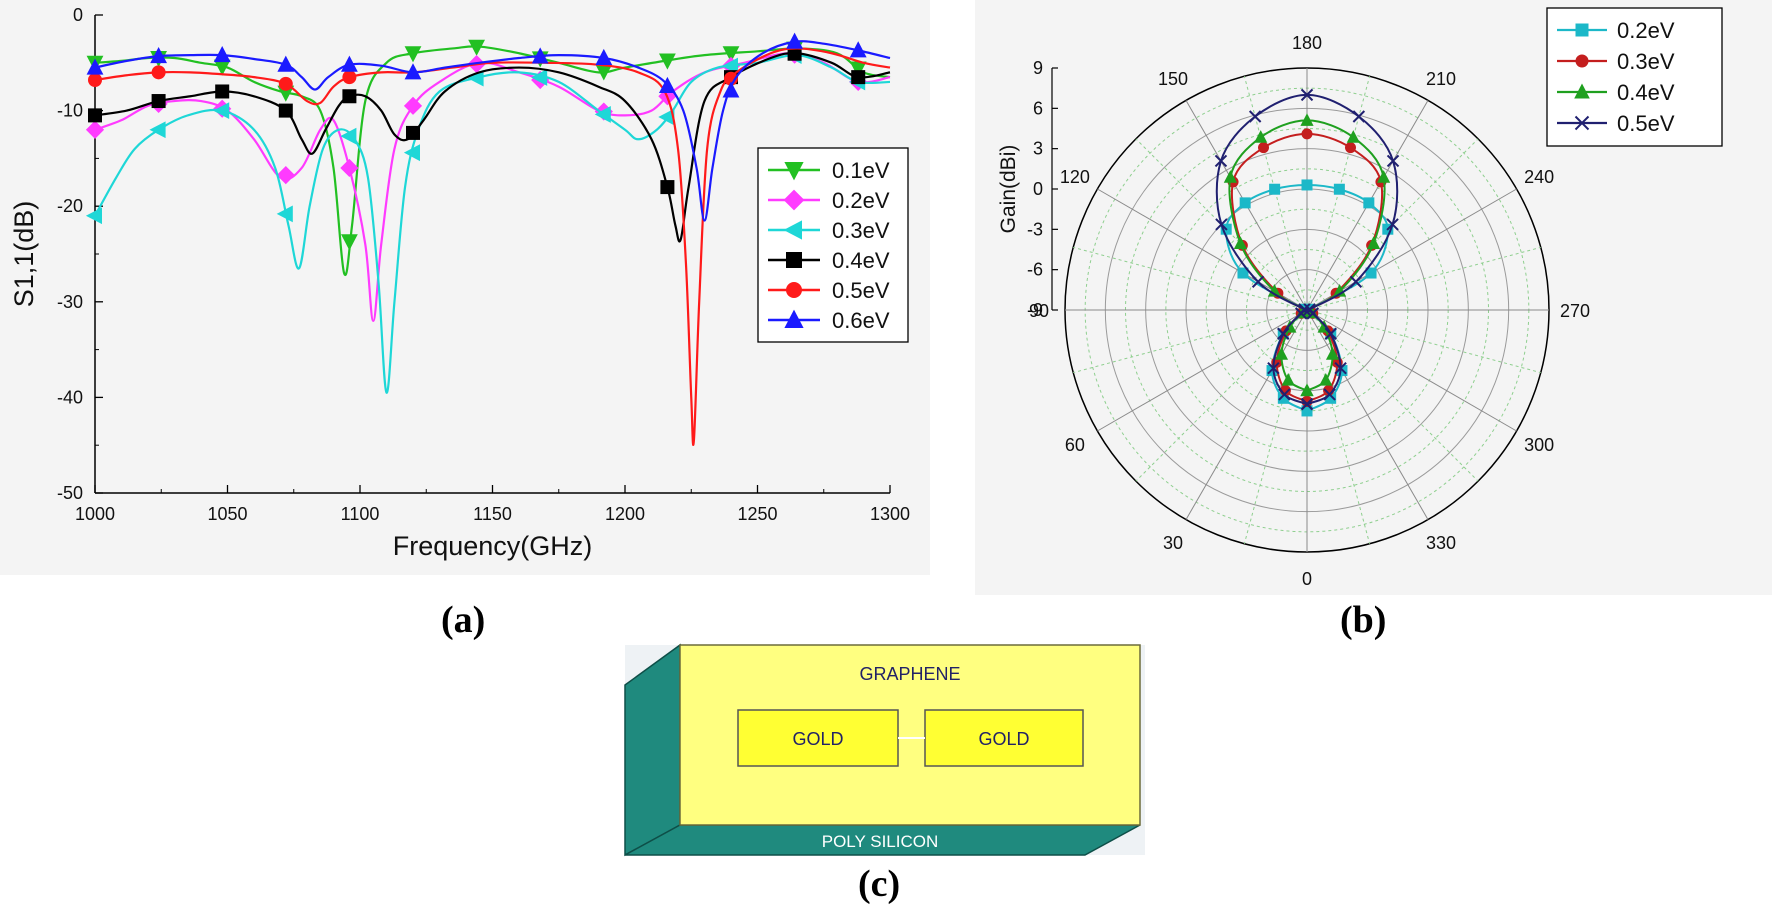 Image resolution: width=1772 pixels, height=910 pixels. What do you see at coordinates (1634, 77) in the screenshot?
I see `polar-legend: 0.2eV 0.3eV 0.4eV 0.5eV` at bounding box center [1634, 77].